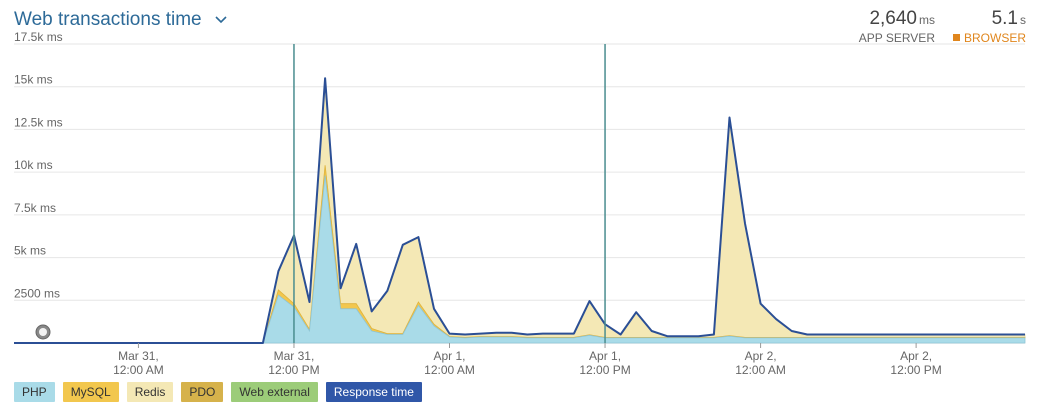  What do you see at coordinates (150, 392) in the screenshot?
I see `legend-item-redis: Redis` at bounding box center [150, 392].